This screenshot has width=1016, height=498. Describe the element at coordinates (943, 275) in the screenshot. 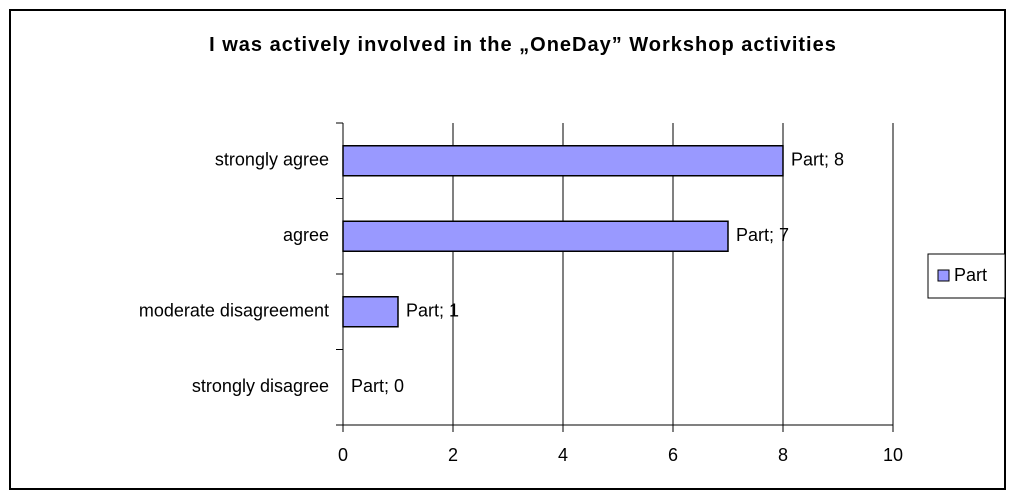

I see `legend-swatch` at that location.